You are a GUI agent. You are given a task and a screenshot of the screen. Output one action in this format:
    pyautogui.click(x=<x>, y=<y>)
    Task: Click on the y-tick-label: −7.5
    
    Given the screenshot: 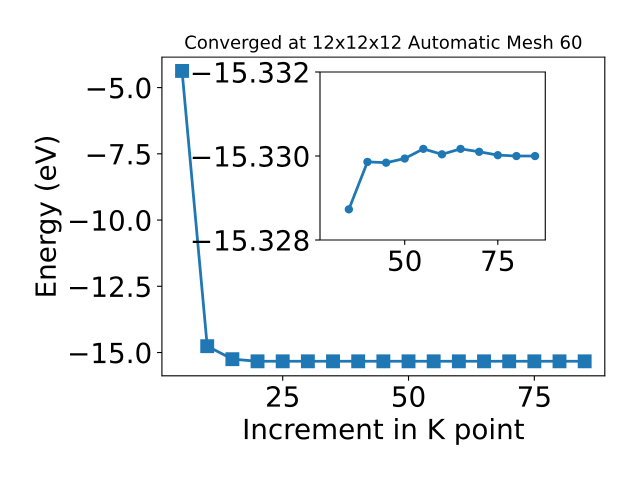 What is the action you would take?
    pyautogui.click(x=119, y=154)
    